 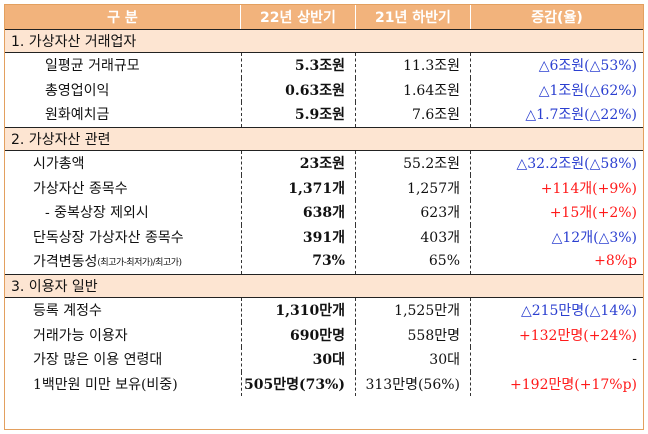 I want to click on table-row: 총영업이익 0.63조원 1.64조원 △1조원(△62%), so click(x=324, y=90).